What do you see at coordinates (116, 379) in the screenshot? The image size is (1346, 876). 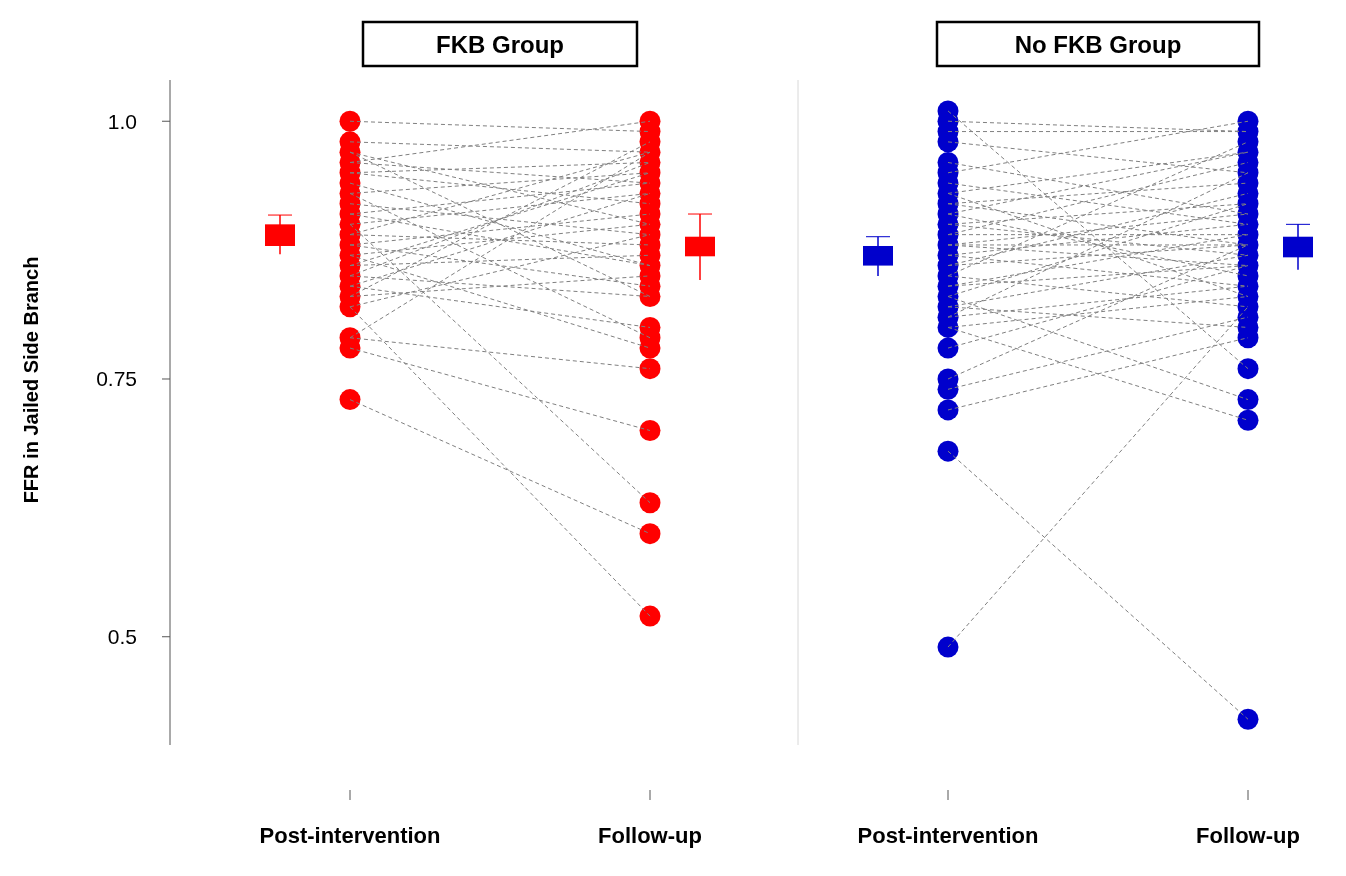 I see `y-tick-label: 0.75` at bounding box center [116, 379].